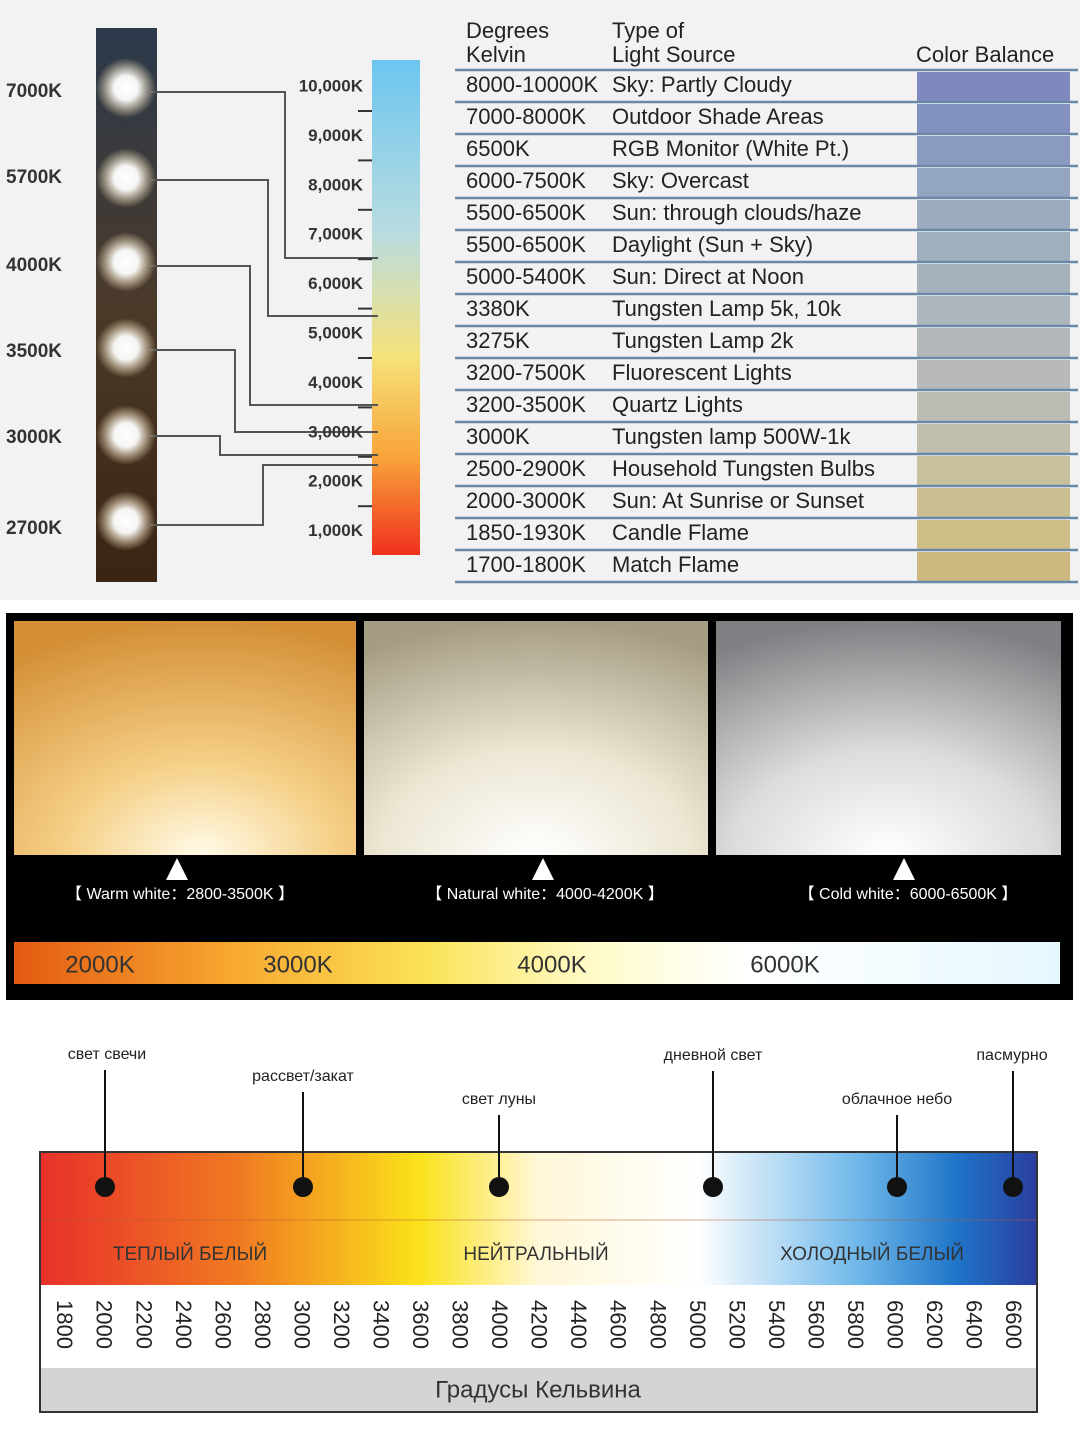 This screenshot has height=1440, width=1080. I want to click on zone-label: ТЕПЛЫЙ БЕЛЫЙ, so click(190, 1254).